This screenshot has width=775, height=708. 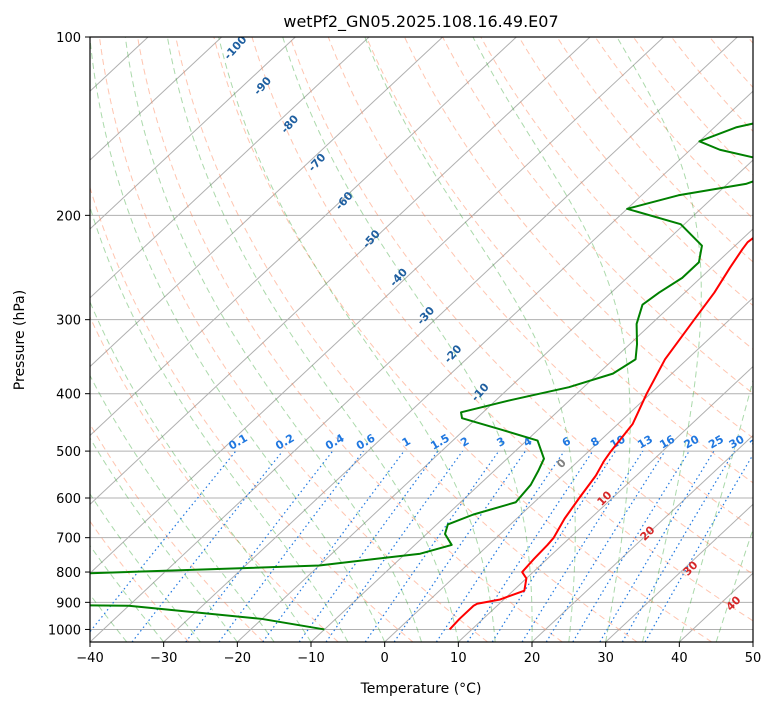 I want to click on x-tick-label: −20, so click(x=237, y=658).